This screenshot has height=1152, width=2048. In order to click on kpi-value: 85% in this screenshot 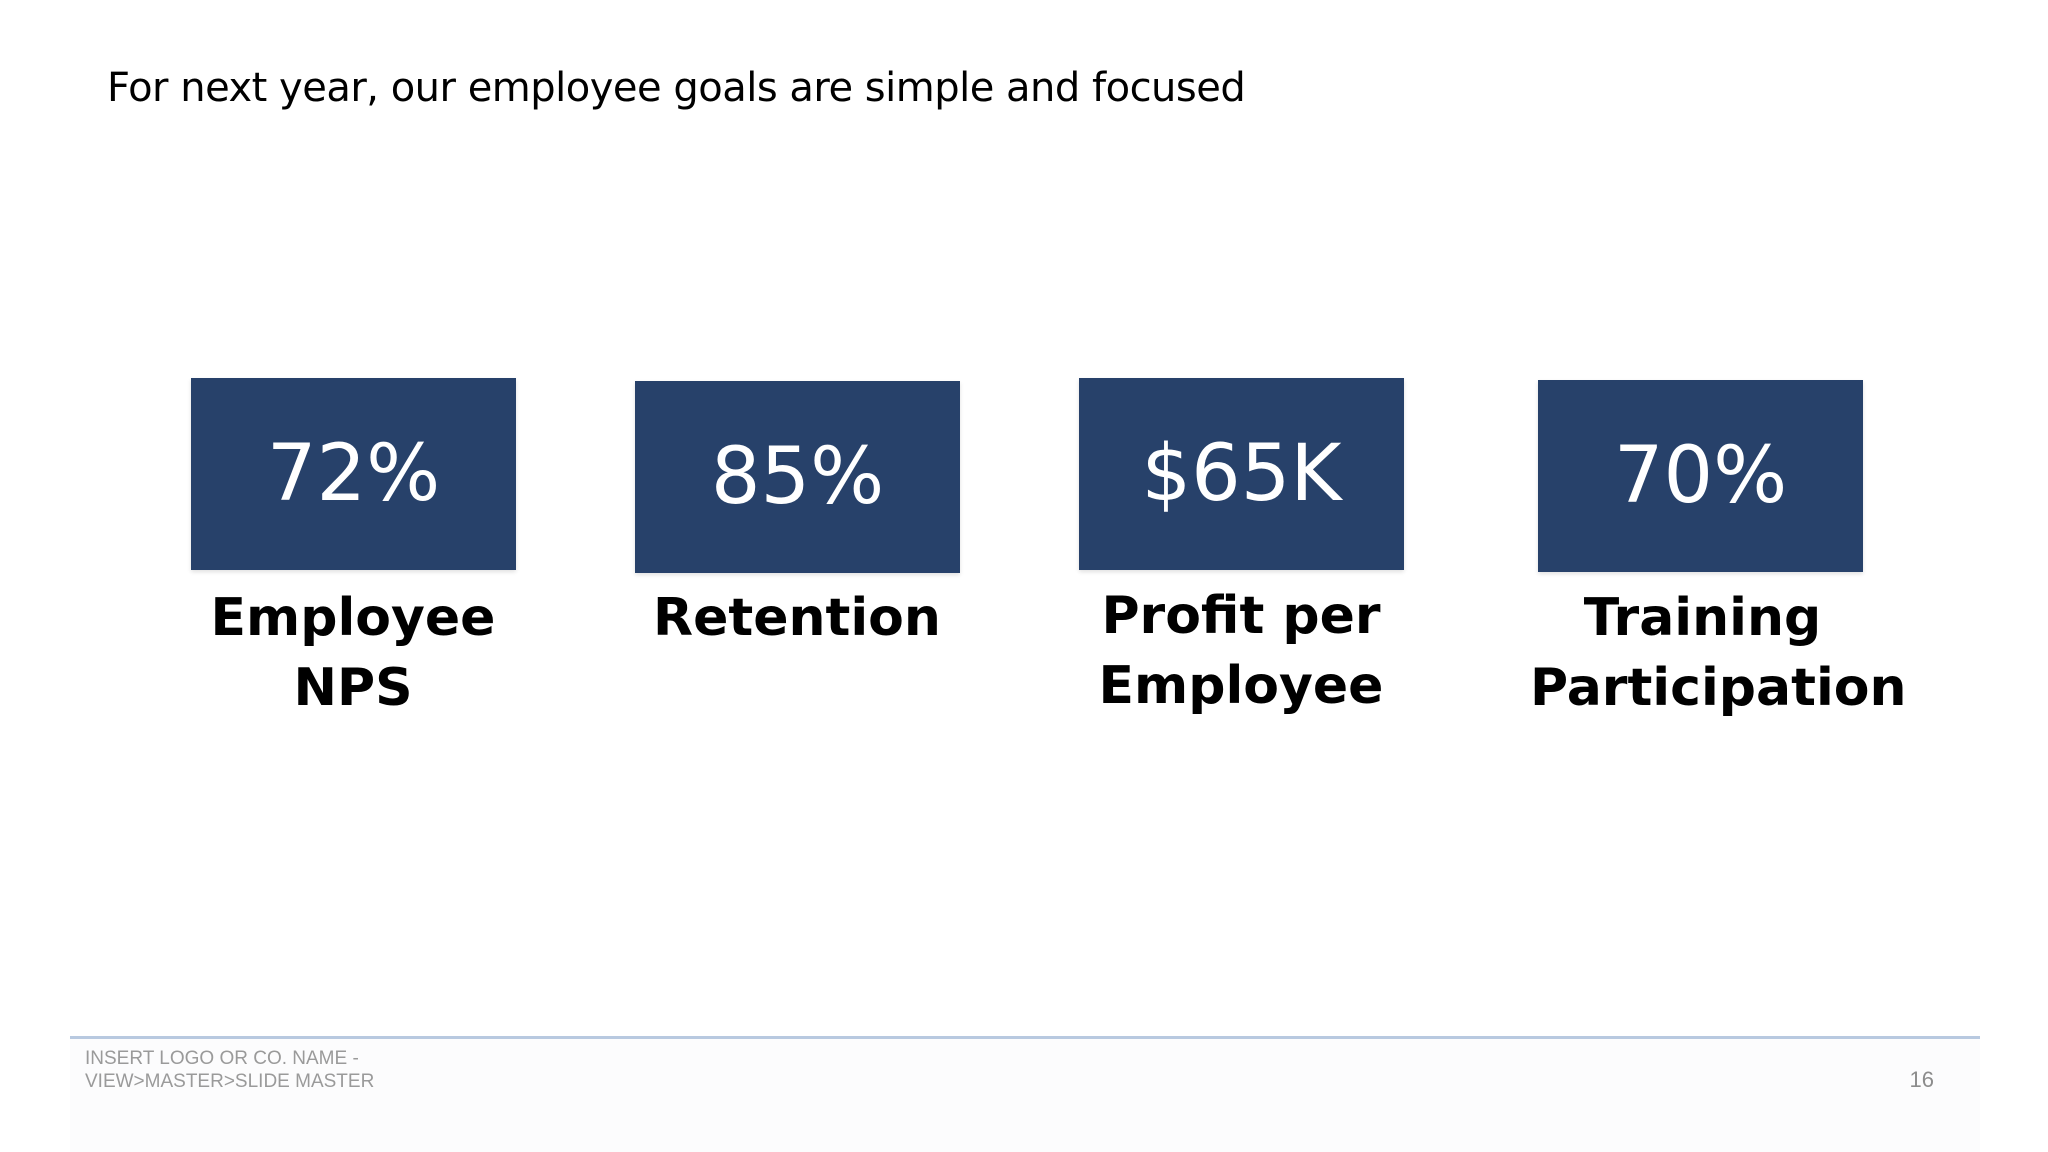, I will do `click(797, 477)`.